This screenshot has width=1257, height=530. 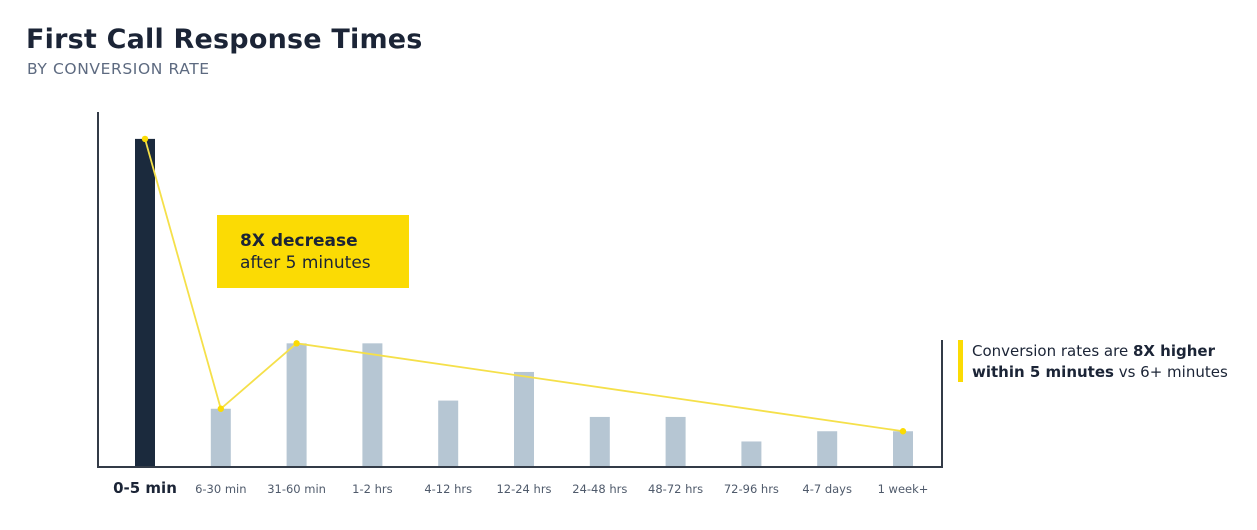 What do you see at coordinates (960, 361) in the screenshot?
I see `note-accent-bar` at bounding box center [960, 361].